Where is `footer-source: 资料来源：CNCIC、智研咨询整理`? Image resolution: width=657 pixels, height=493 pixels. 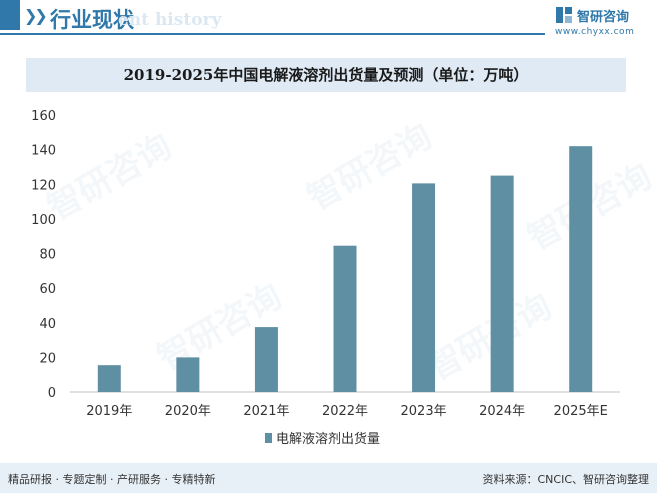 footer-source: 资料来源：CNCIC、智研咨询整理 is located at coordinates (565, 479).